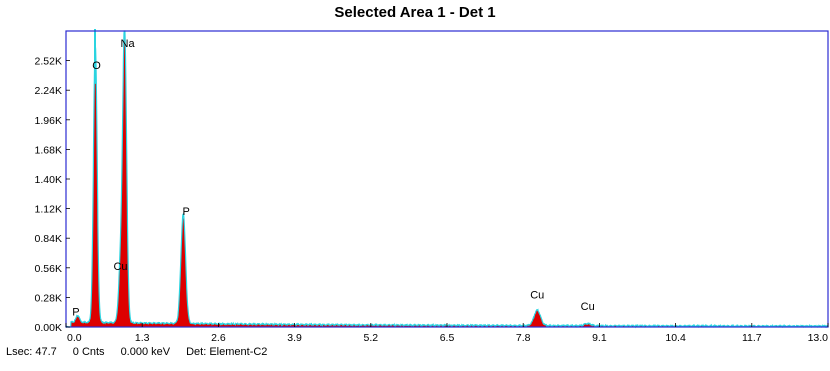 The height and width of the screenshot is (371, 830). Describe the element at coordinates (227, 352) in the screenshot. I see `detector-readout: Det: Element-C2` at that location.